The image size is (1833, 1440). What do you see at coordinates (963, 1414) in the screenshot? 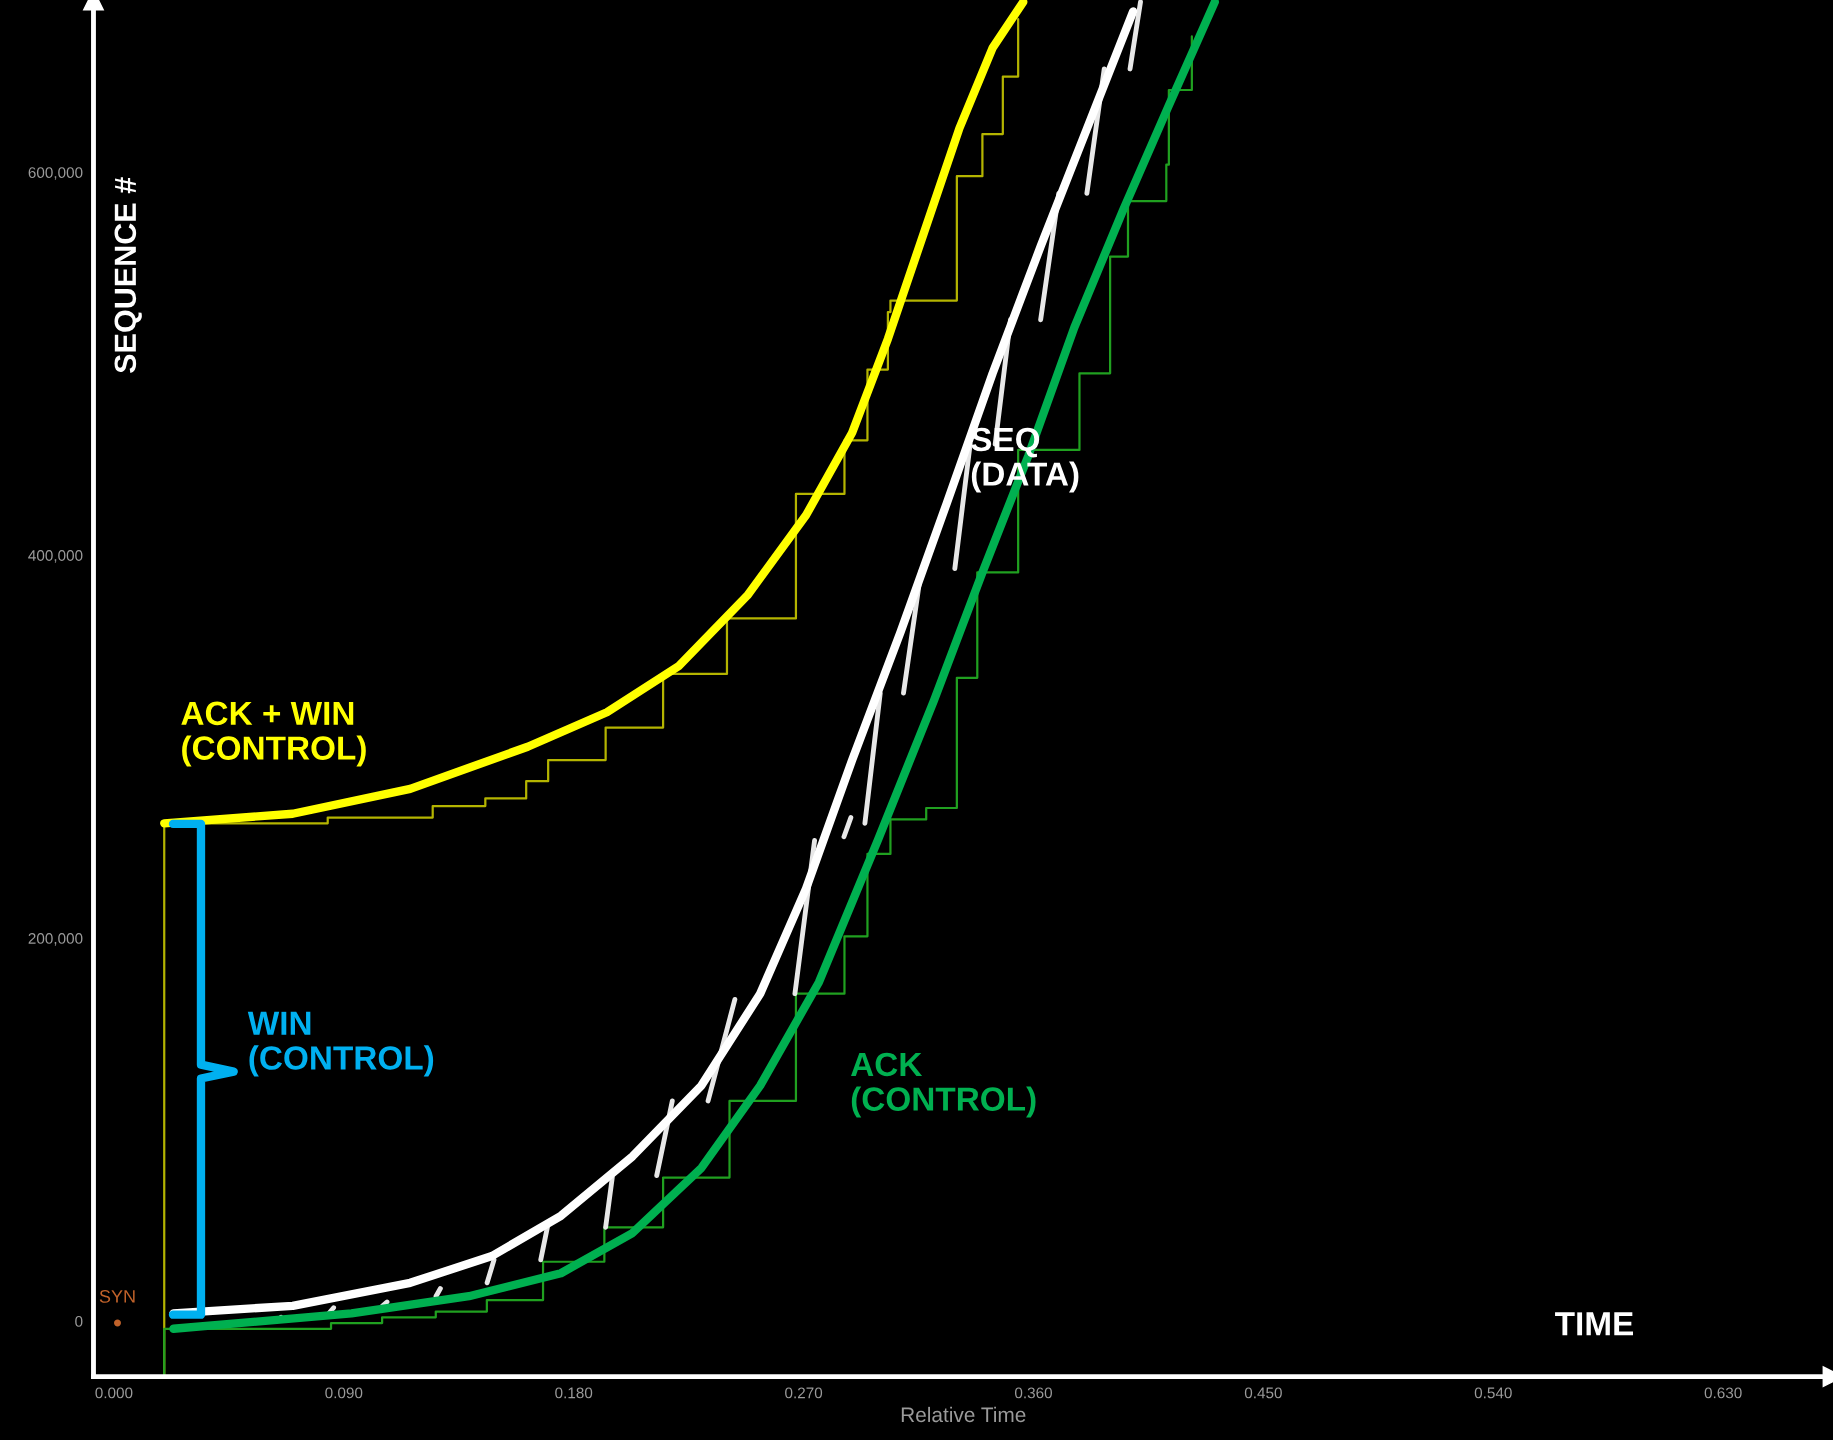
I see `x-axis-title: Relative Time` at bounding box center [963, 1414].